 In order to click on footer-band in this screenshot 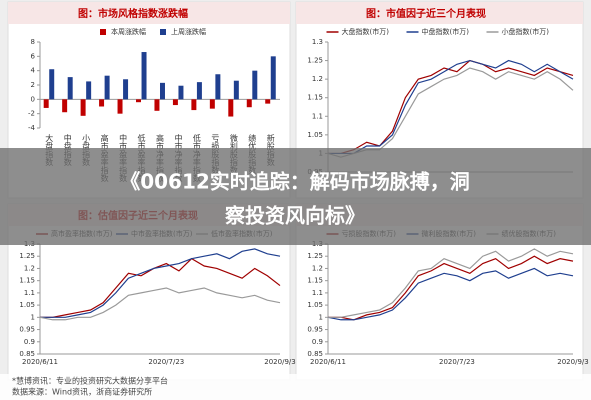, I will do `click(295, 387)`.